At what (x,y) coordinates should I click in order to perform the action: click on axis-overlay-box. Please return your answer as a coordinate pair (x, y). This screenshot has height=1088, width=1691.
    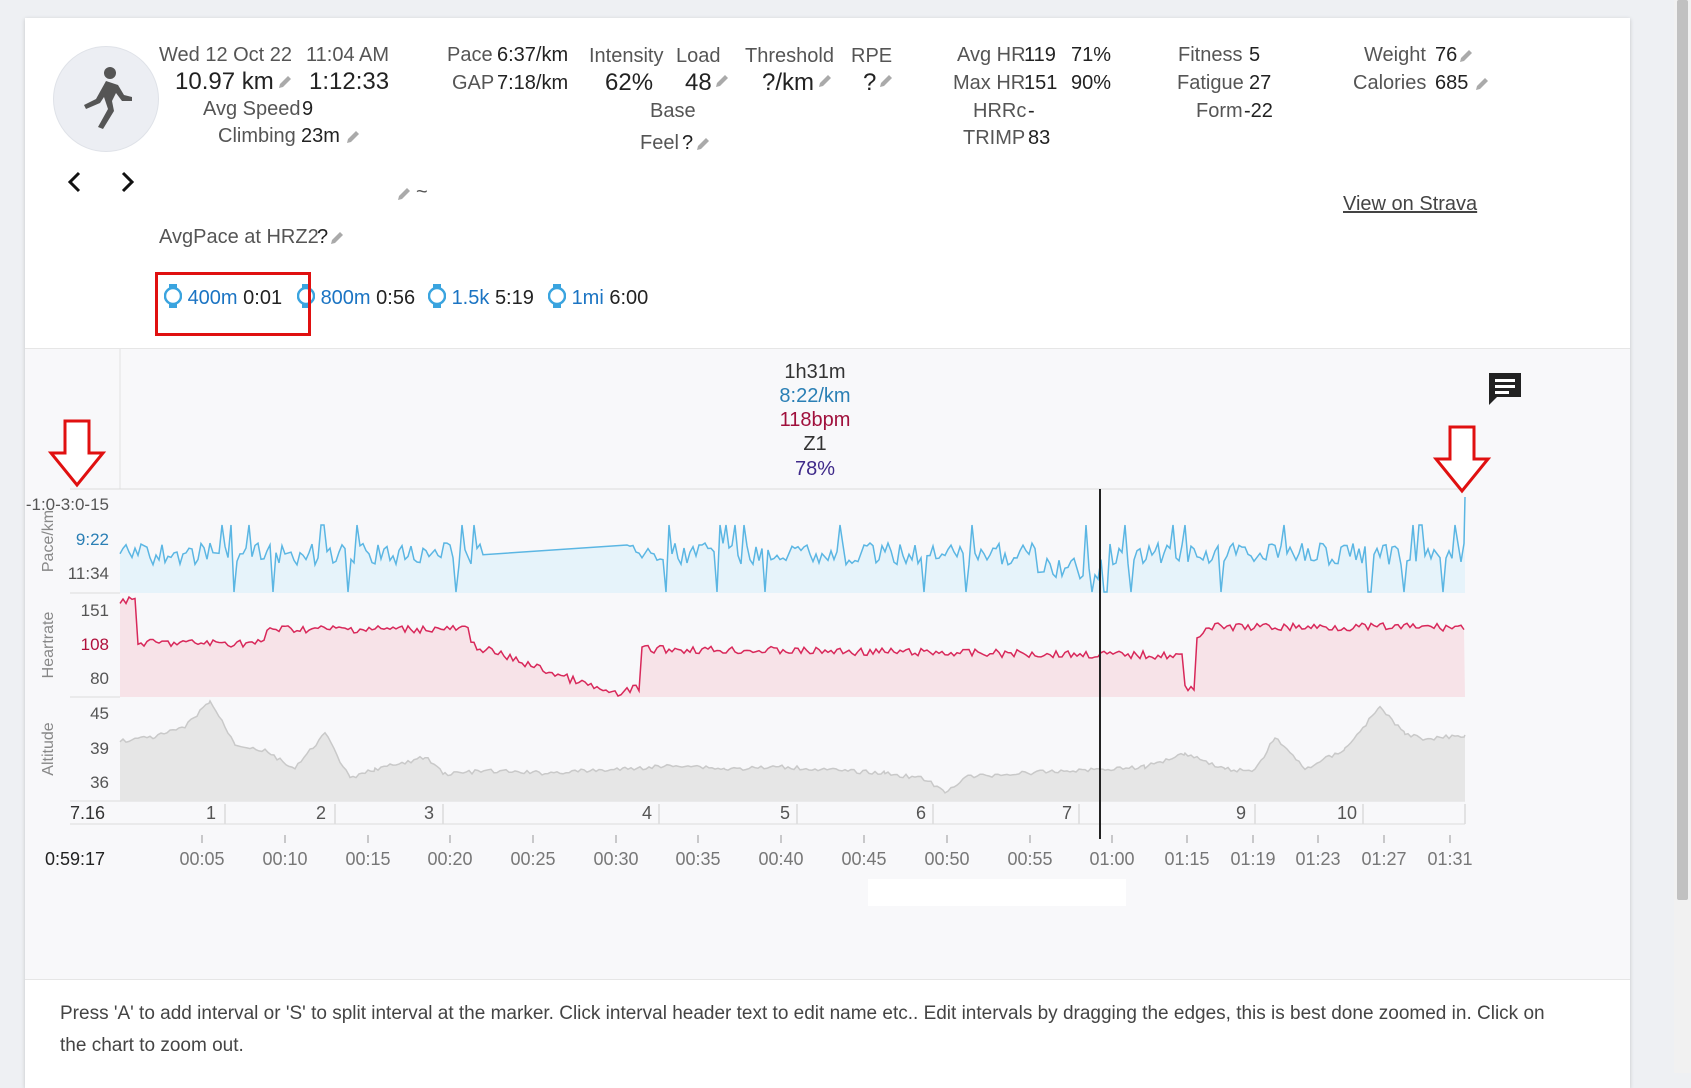
    Looking at the image, I should click on (997, 892).